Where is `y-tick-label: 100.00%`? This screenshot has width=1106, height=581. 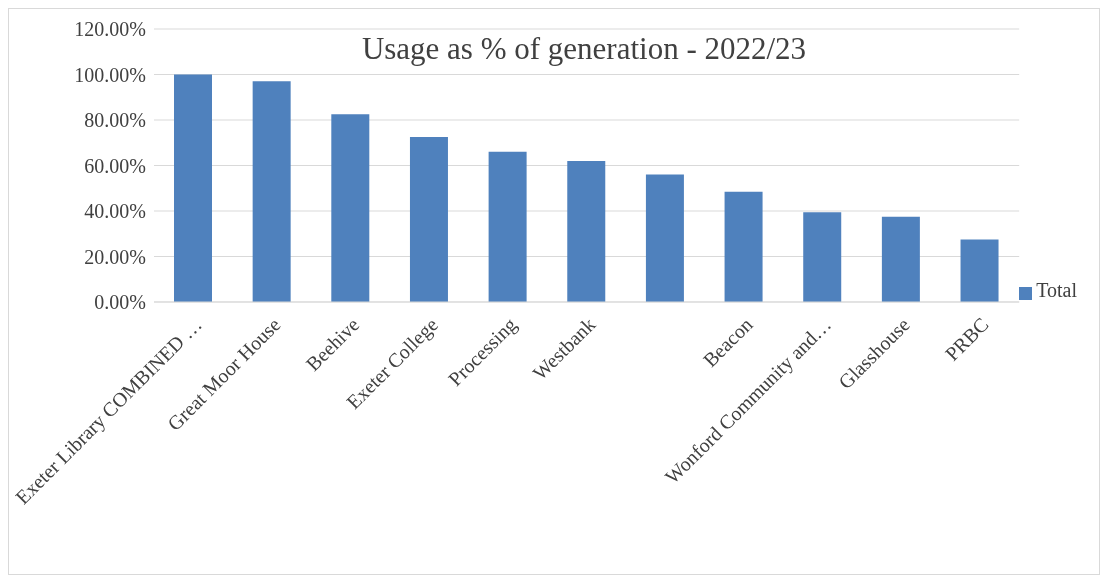 y-tick-label: 100.00% is located at coordinates (110, 74).